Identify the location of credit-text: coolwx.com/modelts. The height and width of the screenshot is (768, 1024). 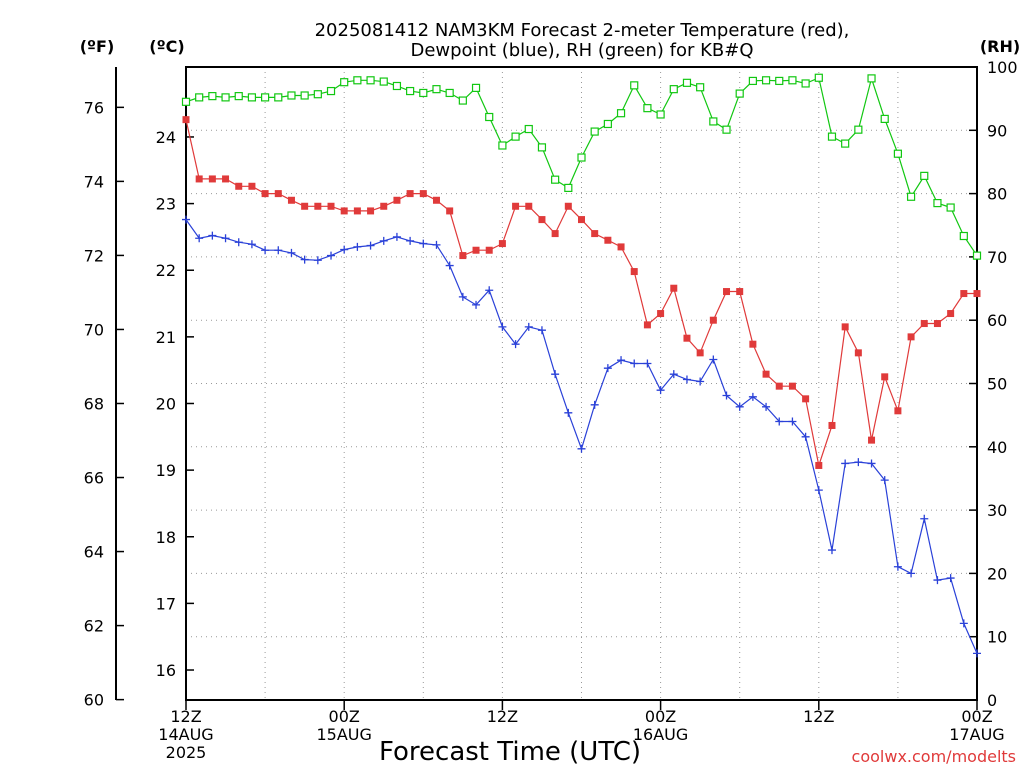
(934, 756).